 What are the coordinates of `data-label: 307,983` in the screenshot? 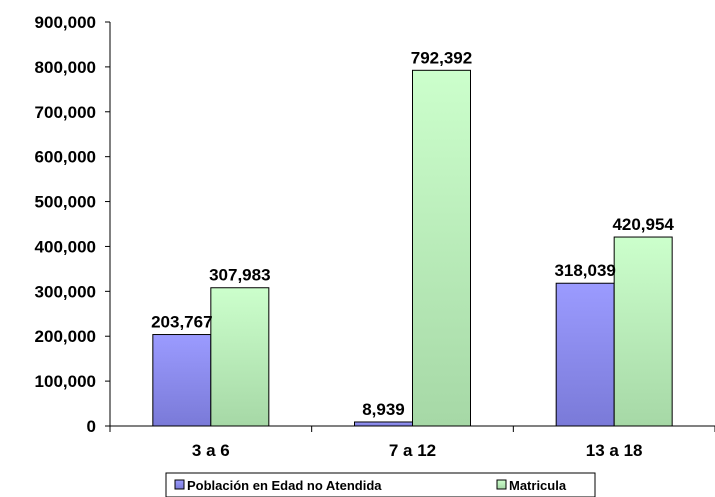 It's located at (239, 275).